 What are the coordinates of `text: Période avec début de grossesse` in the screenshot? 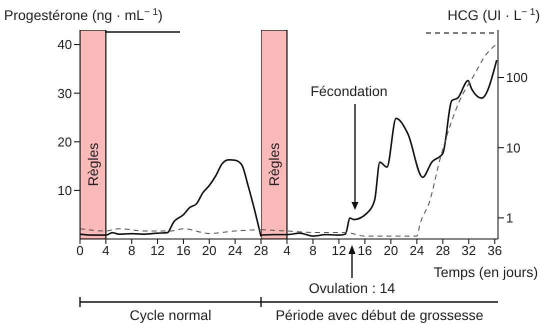 It's located at (380, 315).